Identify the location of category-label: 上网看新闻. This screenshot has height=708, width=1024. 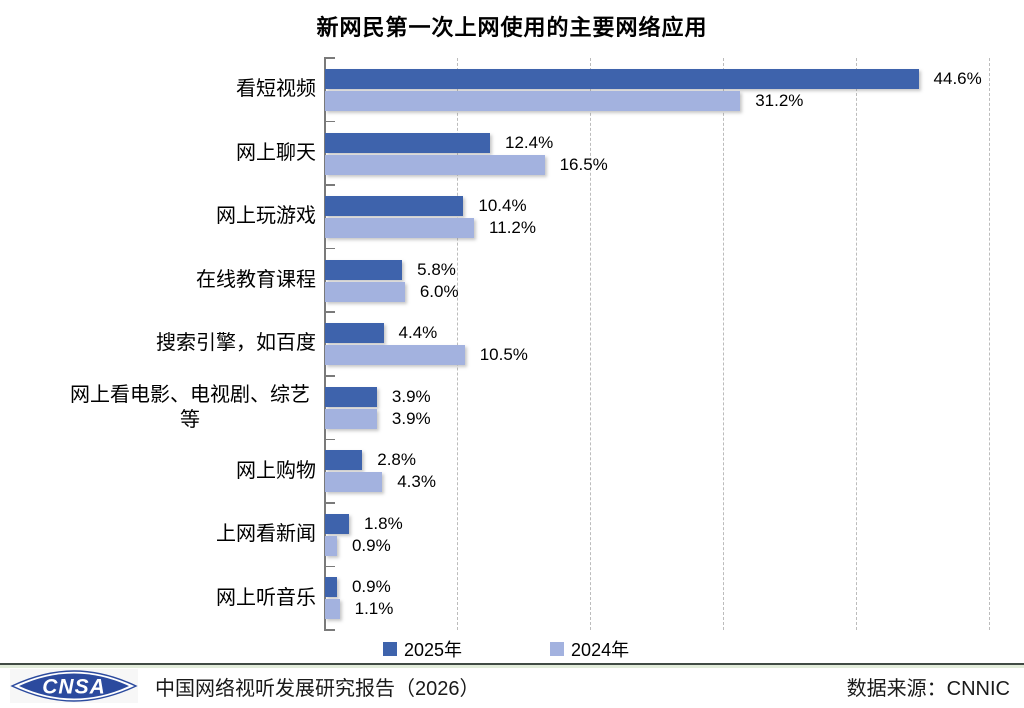
(160, 535).